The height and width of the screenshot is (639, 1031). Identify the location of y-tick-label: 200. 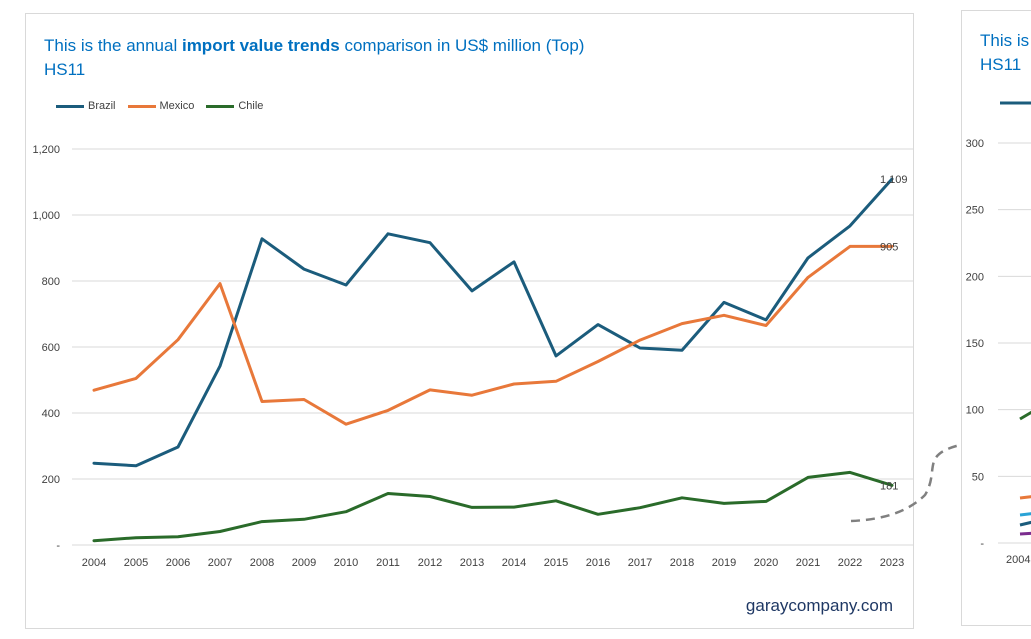
(51, 480).